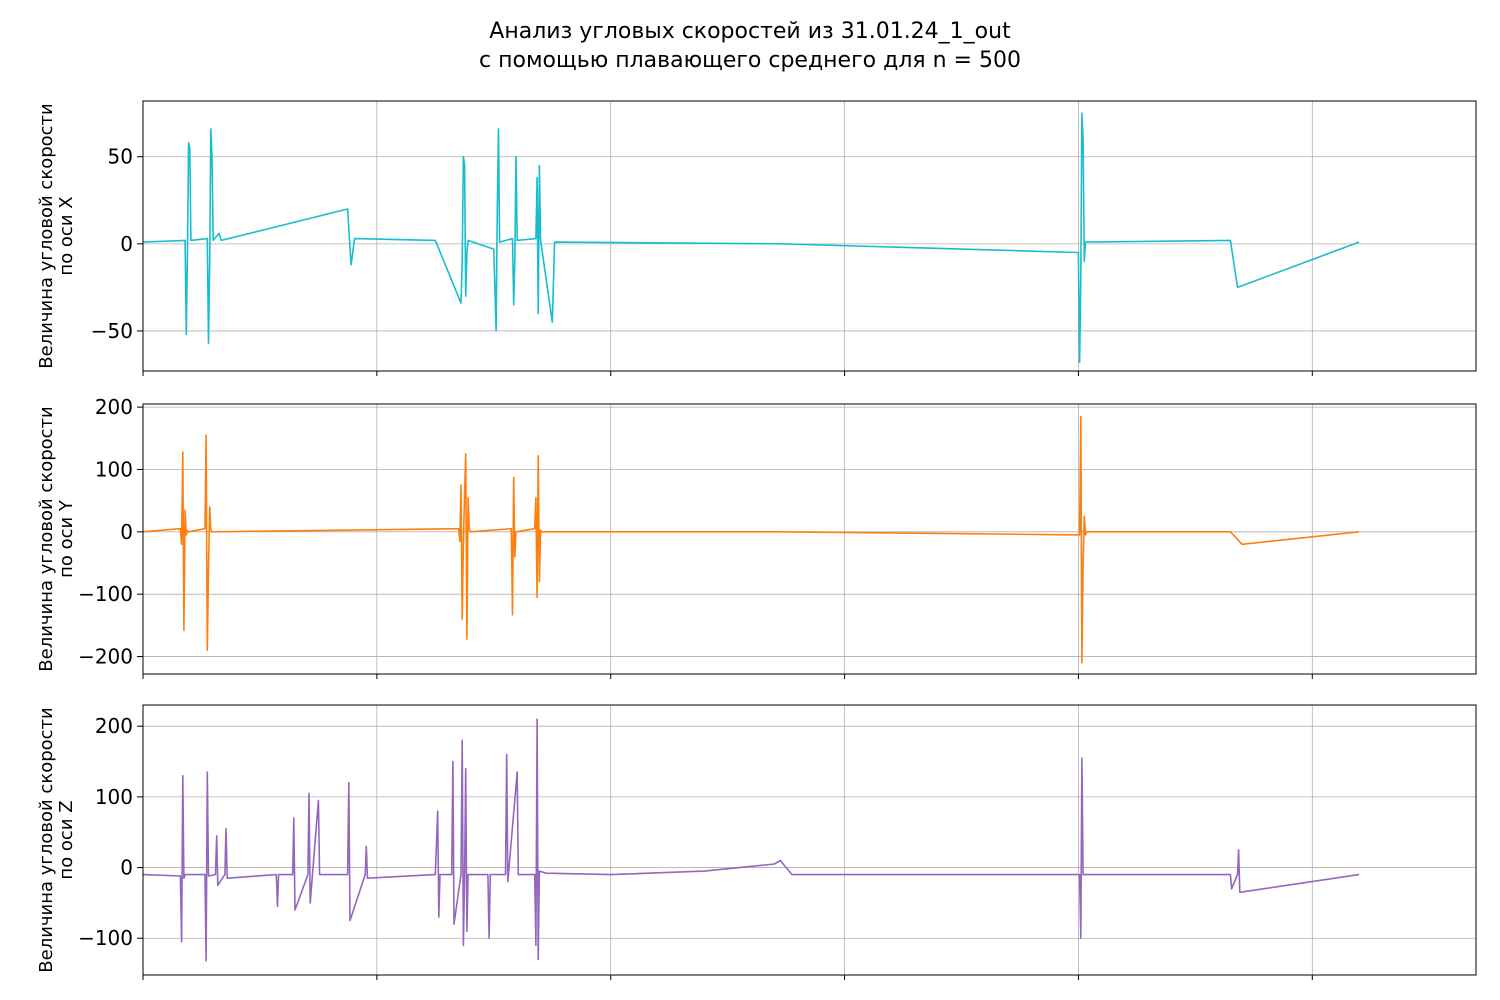 The image size is (1500, 1000). What do you see at coordinates (120, 157) in the screenshot?
I see `y-tick-label: 50` at bounding box center [120, 157].